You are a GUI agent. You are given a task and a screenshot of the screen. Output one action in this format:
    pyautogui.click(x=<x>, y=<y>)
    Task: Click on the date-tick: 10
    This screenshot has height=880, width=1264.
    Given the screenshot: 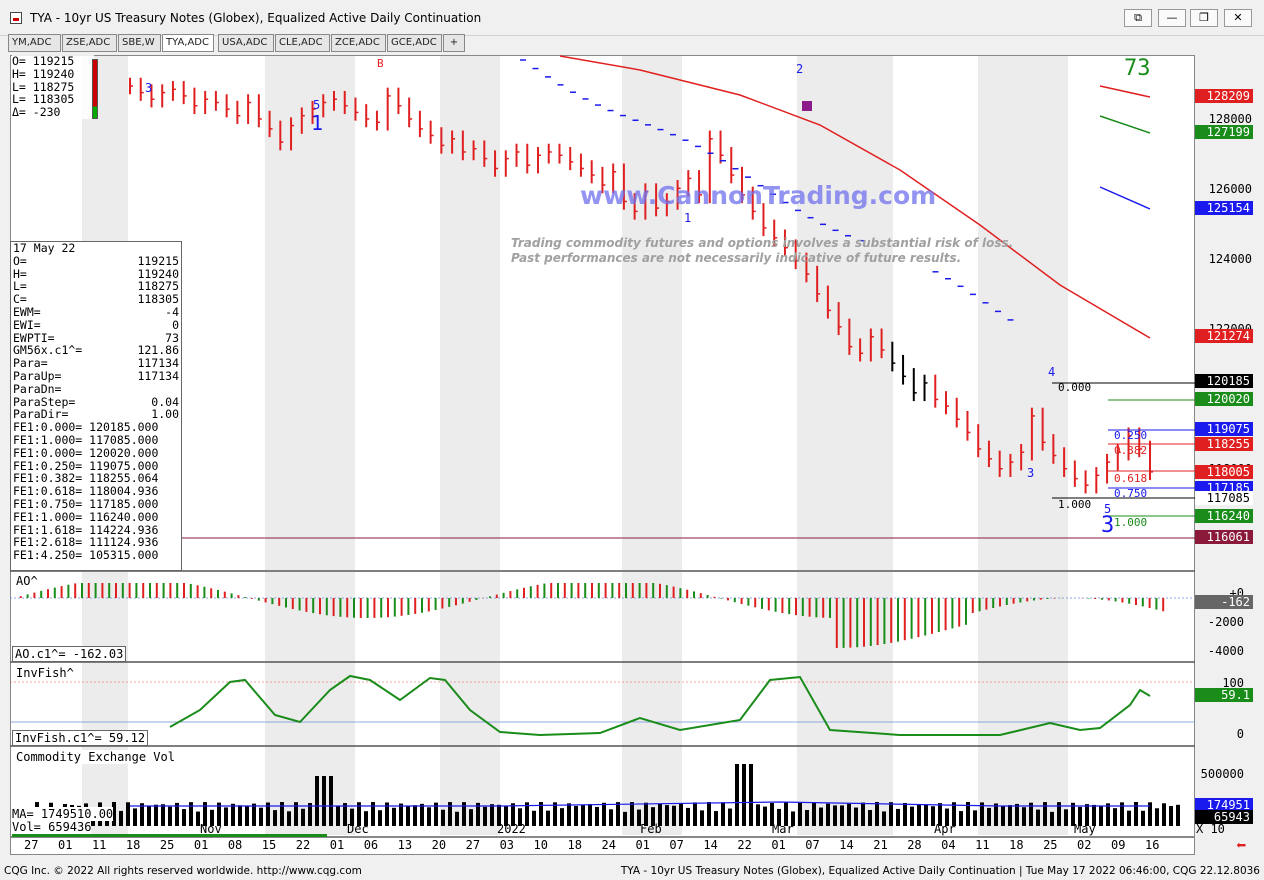 What is the action you would take?
    pyautogui.click(x=540, y=845)
    